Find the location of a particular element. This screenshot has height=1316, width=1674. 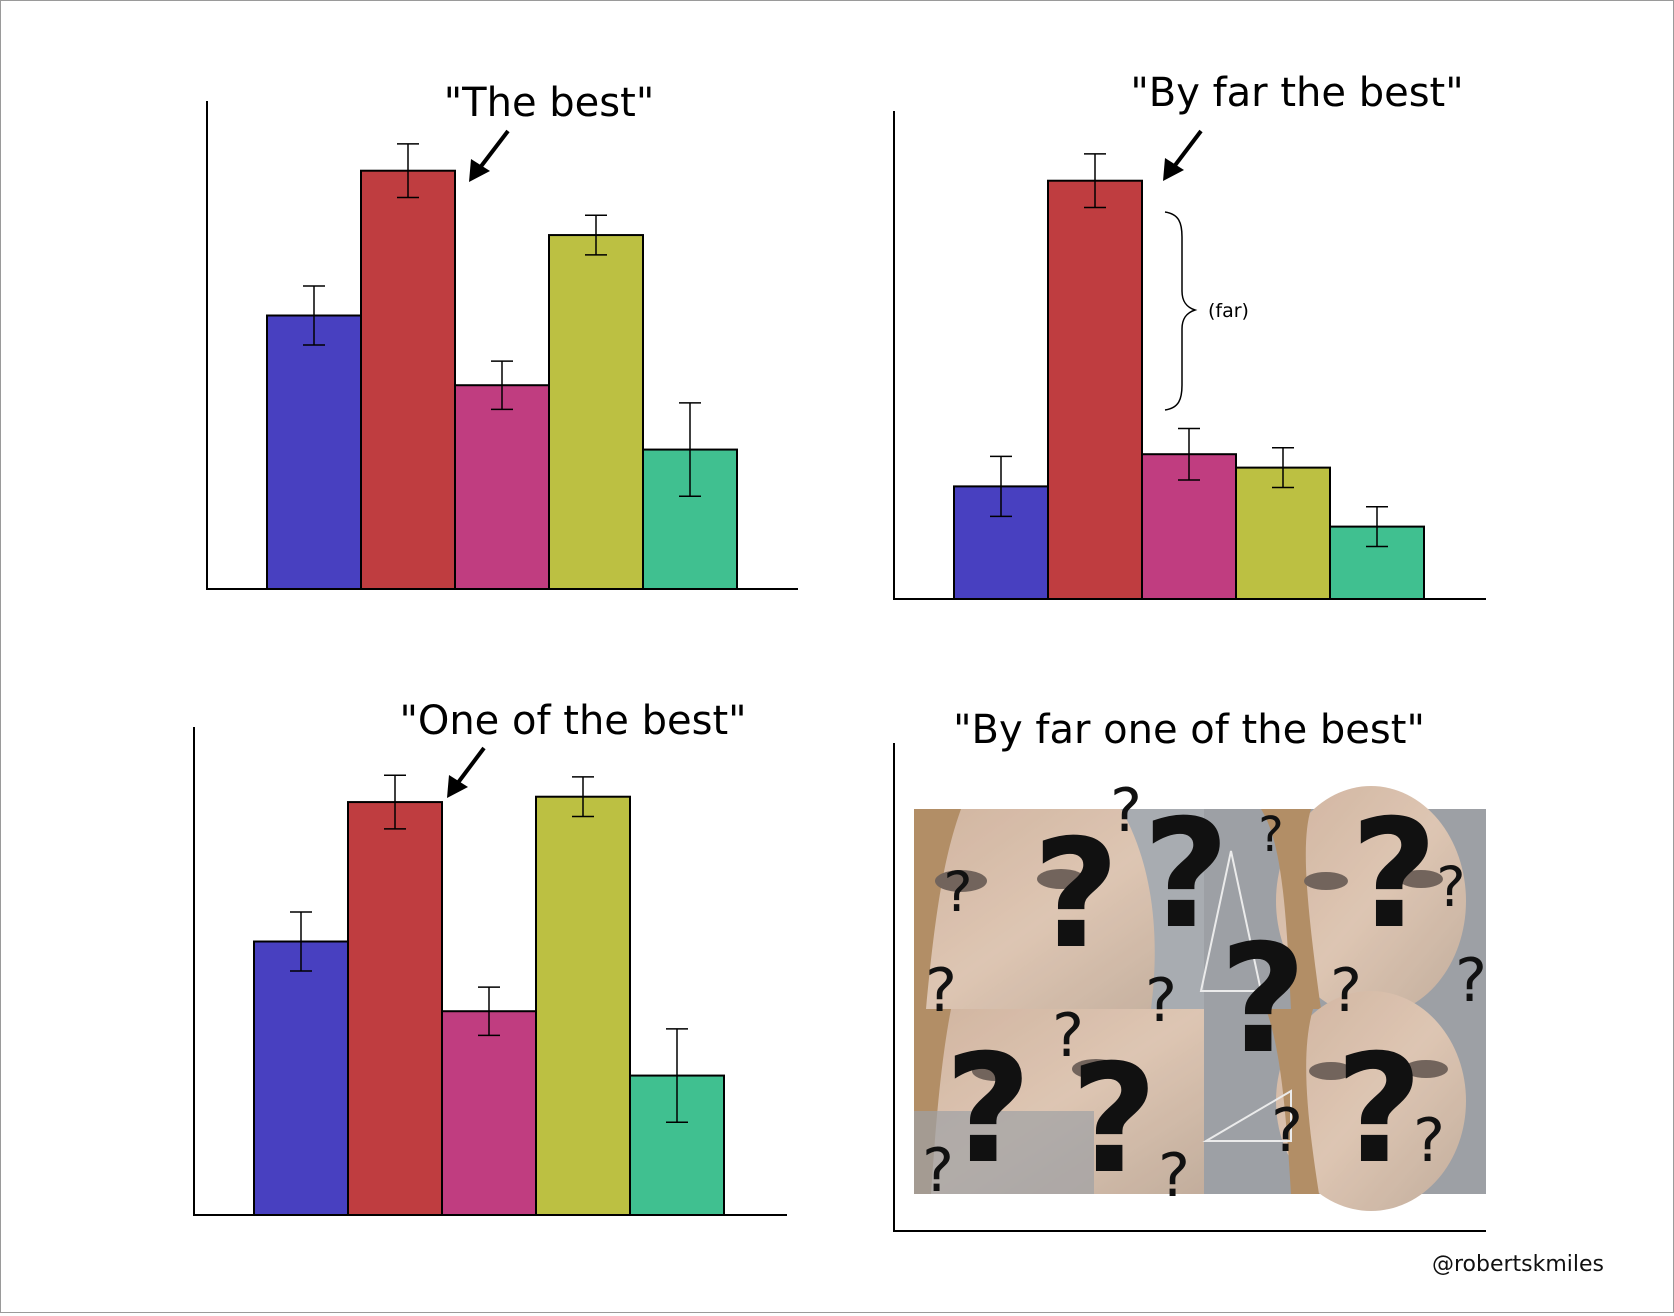

chart-by-far-the-best: "By far the best" (far) is located at coordinates (1189, 335).